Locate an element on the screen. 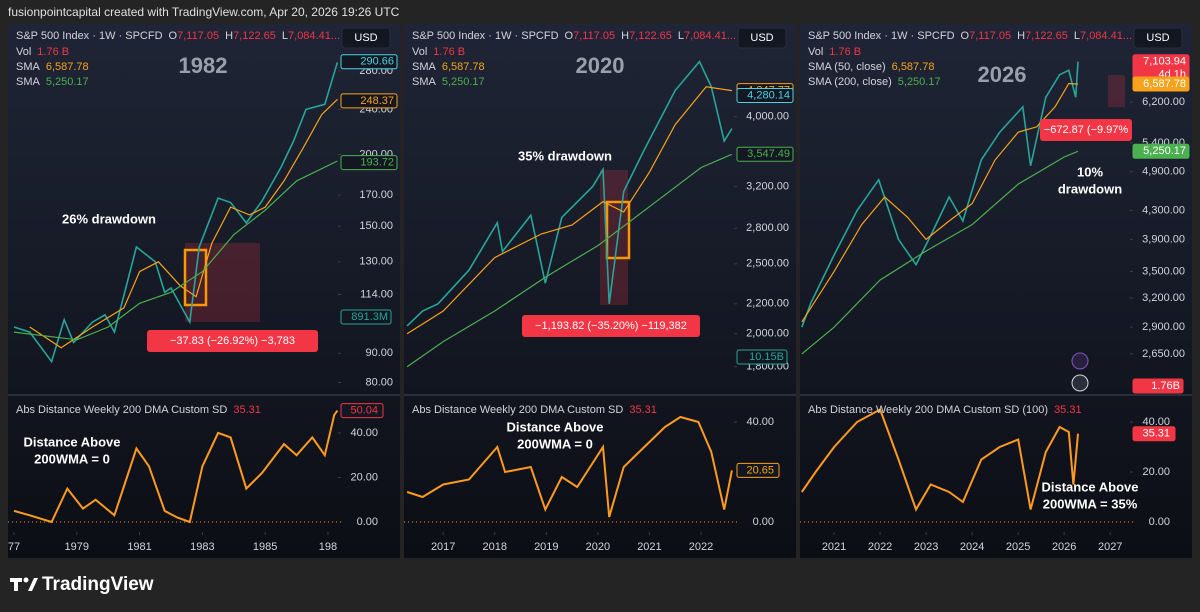 The image size is (1200, 612). price-badge-label: 193.72 is located at coordinates (377, 163).